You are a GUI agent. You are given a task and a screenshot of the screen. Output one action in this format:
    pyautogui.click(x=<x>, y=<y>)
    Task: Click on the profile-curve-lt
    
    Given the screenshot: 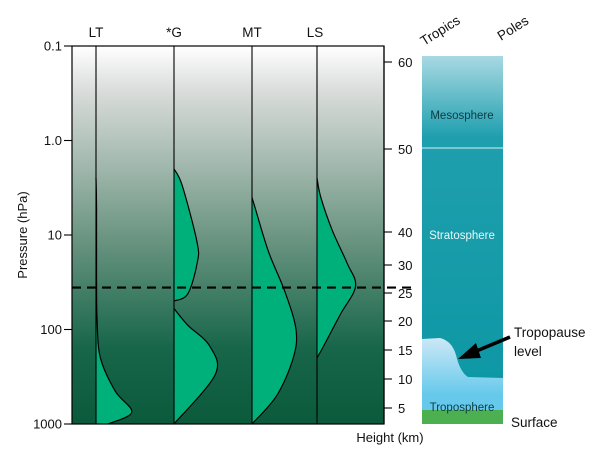 What is the action you would take?
    pyautogui.click(x=114, y=301)
    